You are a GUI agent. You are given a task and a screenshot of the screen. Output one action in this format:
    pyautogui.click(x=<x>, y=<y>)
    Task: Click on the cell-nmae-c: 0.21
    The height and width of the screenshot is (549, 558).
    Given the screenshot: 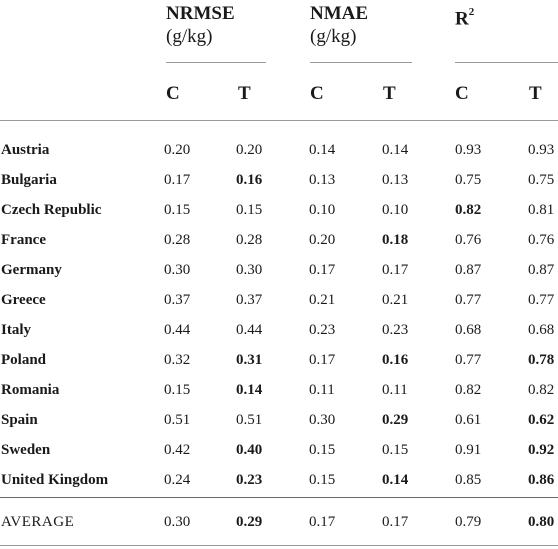 What is the action you would take?
    pyautogui.click(x=322, y=300)
    